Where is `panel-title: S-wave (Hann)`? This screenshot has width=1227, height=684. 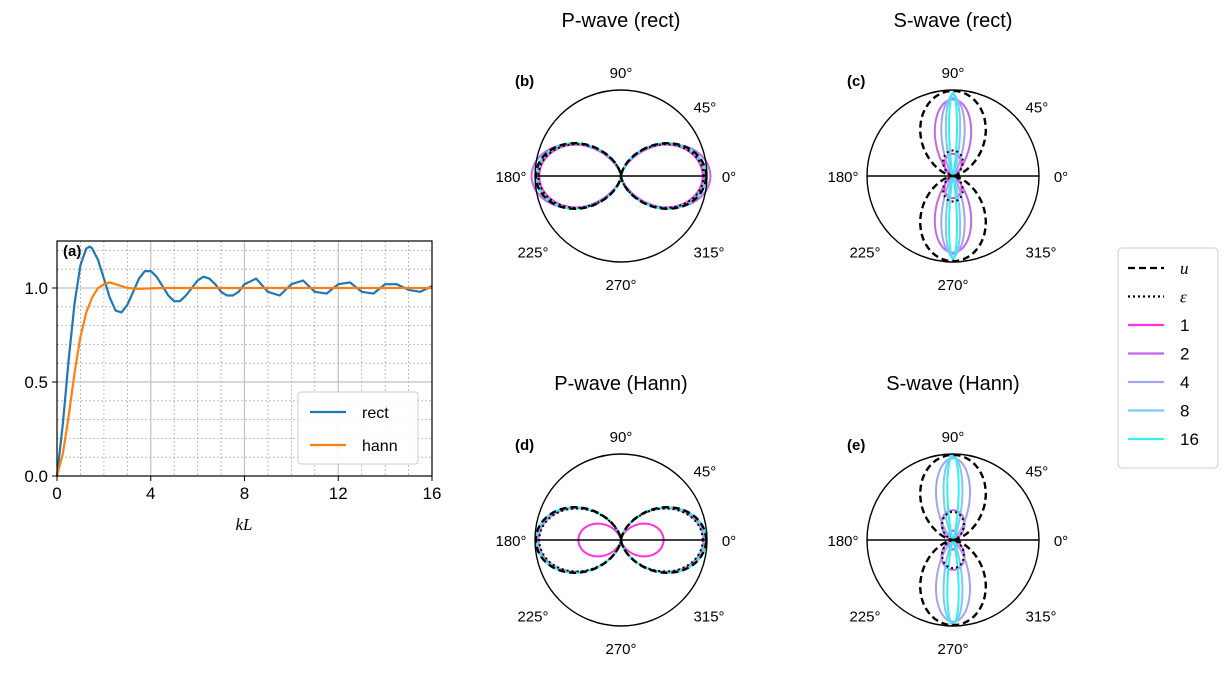
panel-title: S-wave (Hann) is located at coordinates (952, 384).